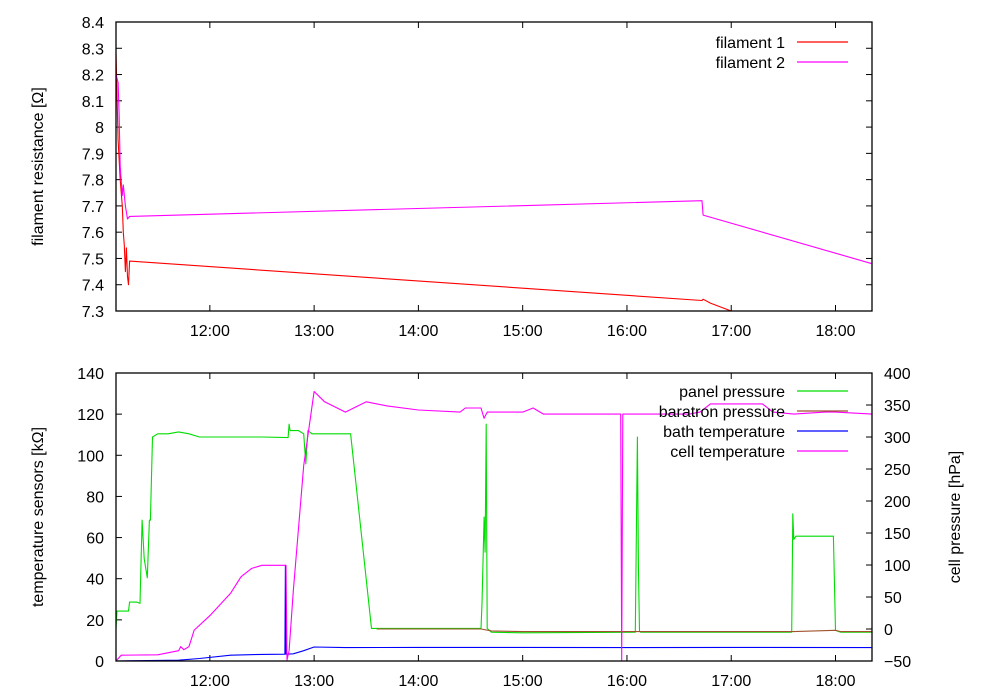 This screenshot has height=700, width=1000. What do you see at coordinates (93, 181) in the screenshot?
I see `y-tick-label: 7.8` at bounding box center [93, 181].